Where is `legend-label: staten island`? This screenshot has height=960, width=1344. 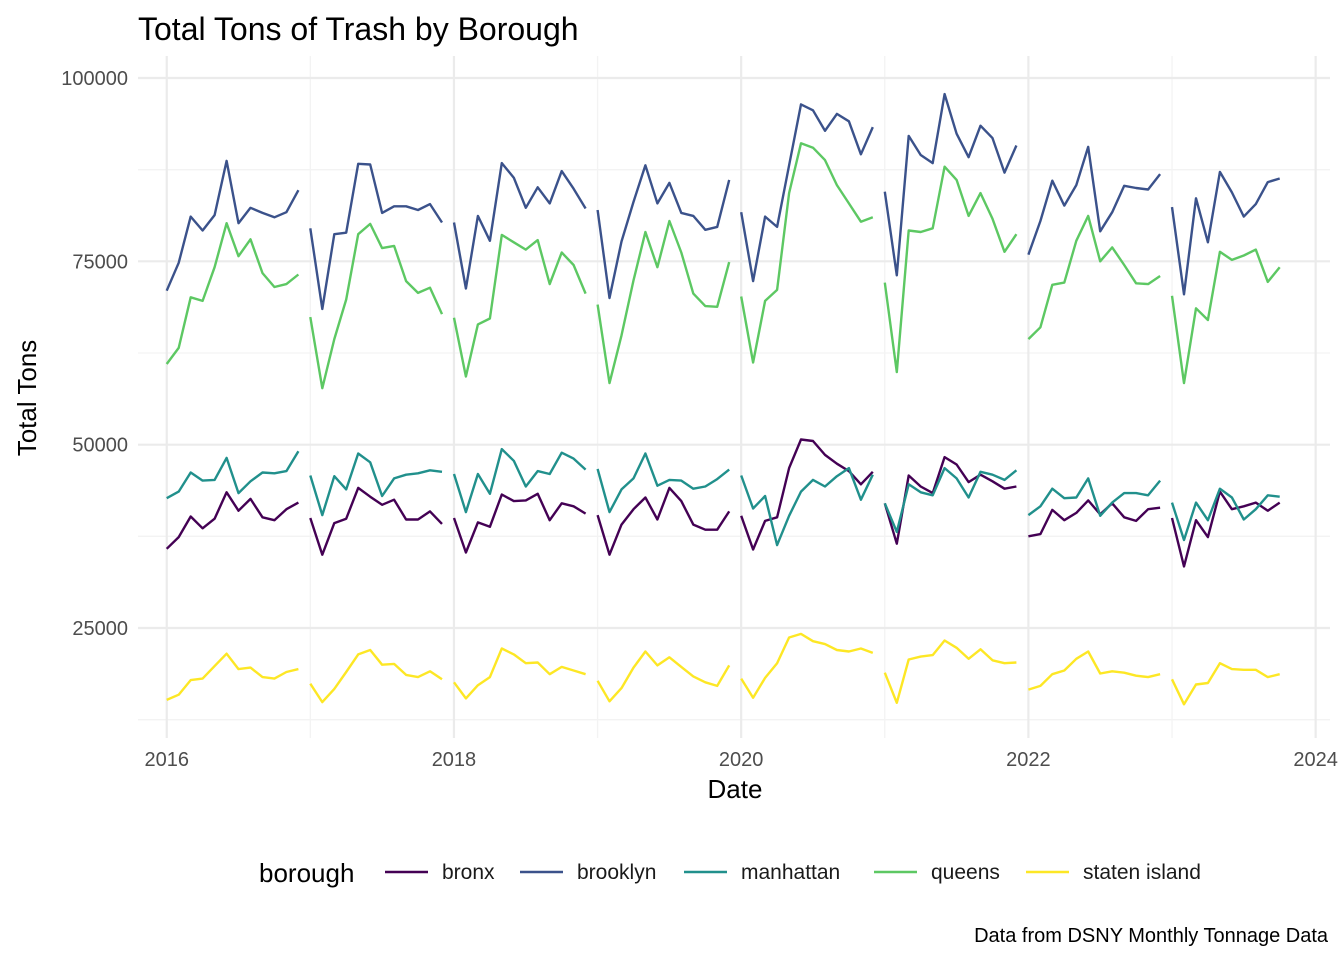
legend-label: staten island is located at coordinates (1142, 872).